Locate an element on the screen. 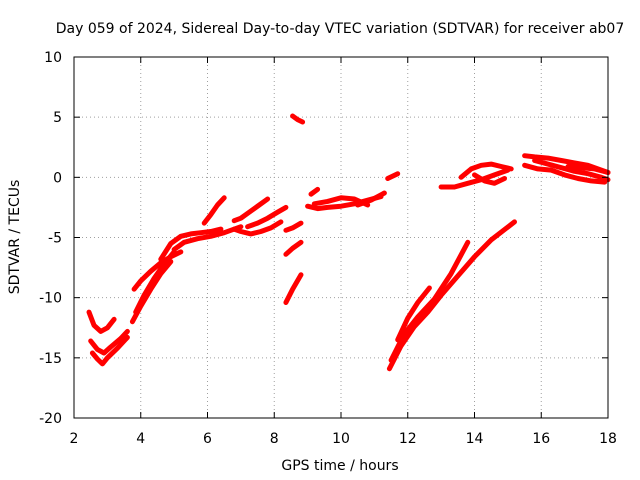  x-tick-label: 2 is located at coordinates (74, 439).